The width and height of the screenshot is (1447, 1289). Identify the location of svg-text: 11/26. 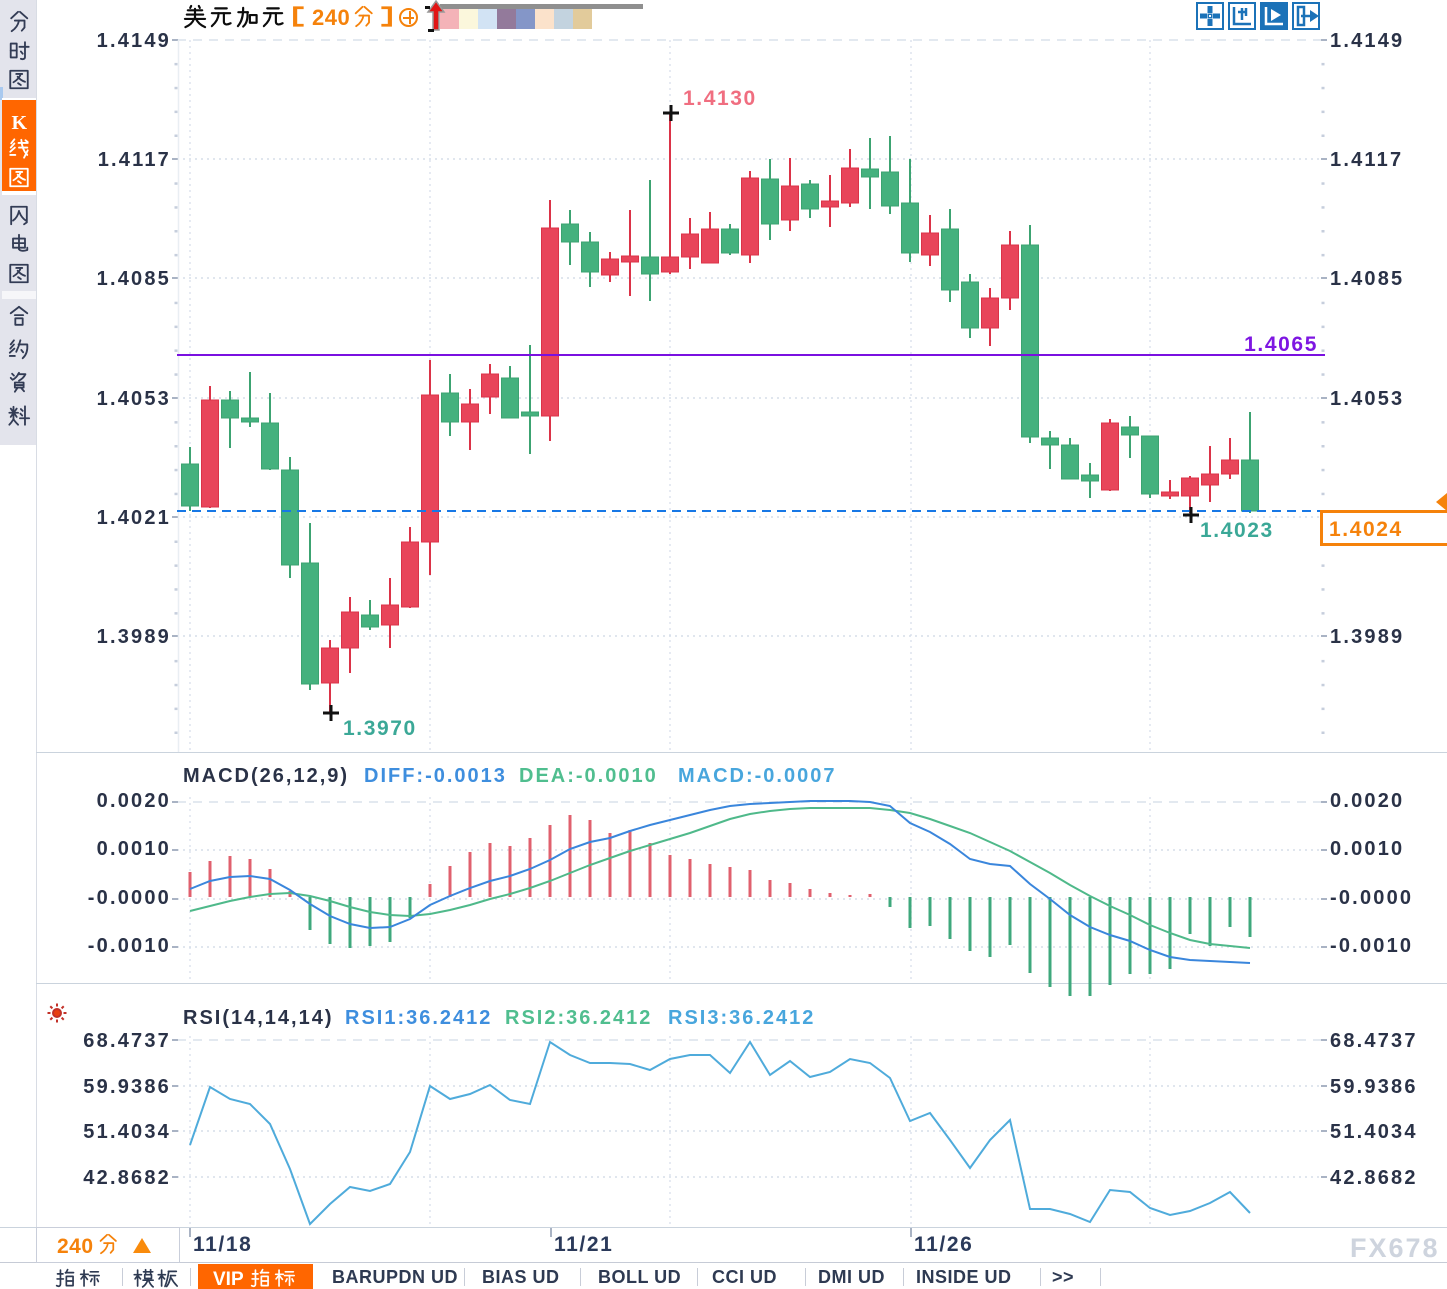
(943, 1244).